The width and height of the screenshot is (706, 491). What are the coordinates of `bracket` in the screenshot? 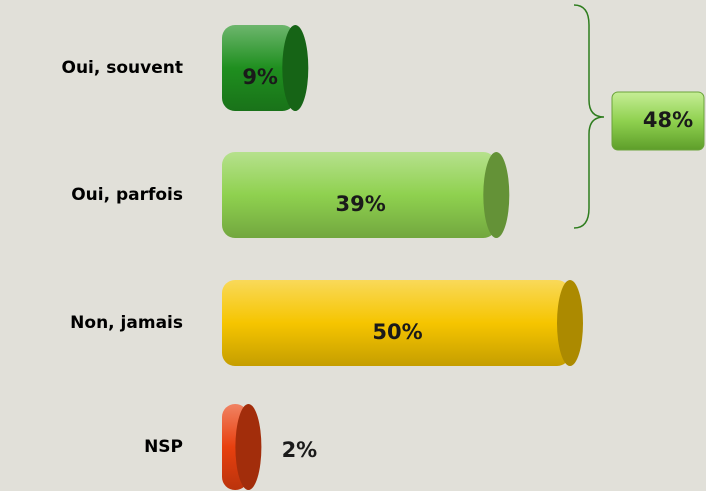 It's located at (589, 116).